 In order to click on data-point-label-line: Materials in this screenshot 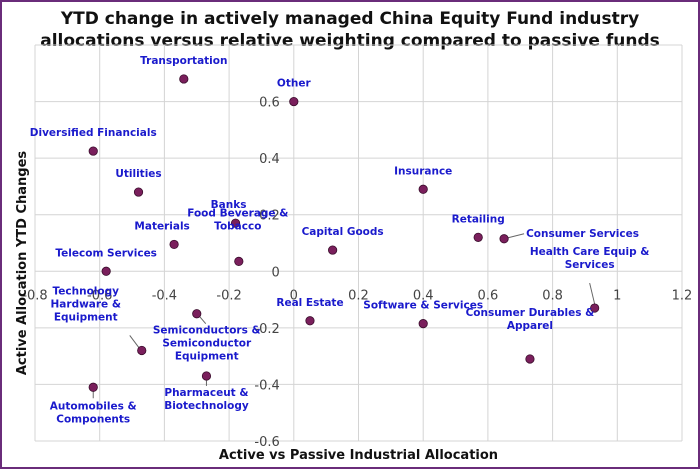, I will do `click(161, 226)`.